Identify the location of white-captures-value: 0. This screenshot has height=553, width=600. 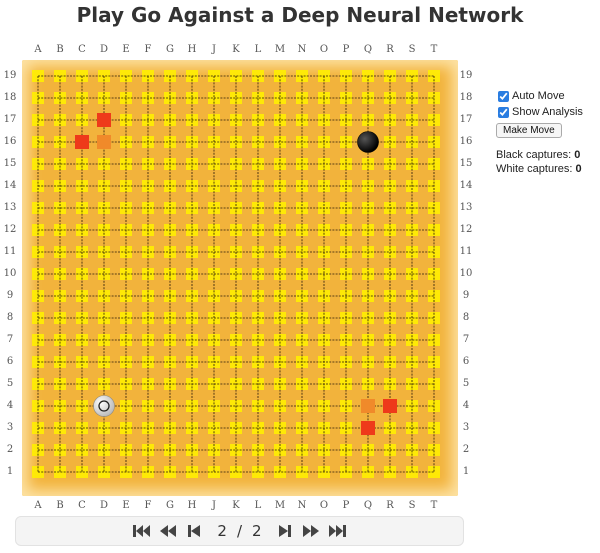
(578, 169).